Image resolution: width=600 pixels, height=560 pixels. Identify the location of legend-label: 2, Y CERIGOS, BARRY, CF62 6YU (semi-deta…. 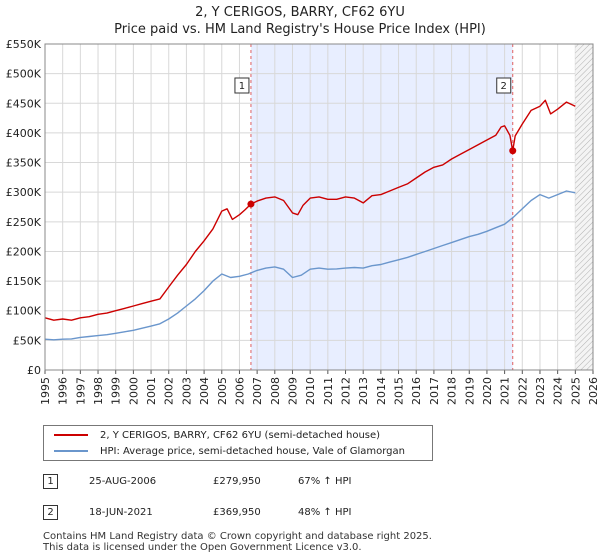
(240, 435).